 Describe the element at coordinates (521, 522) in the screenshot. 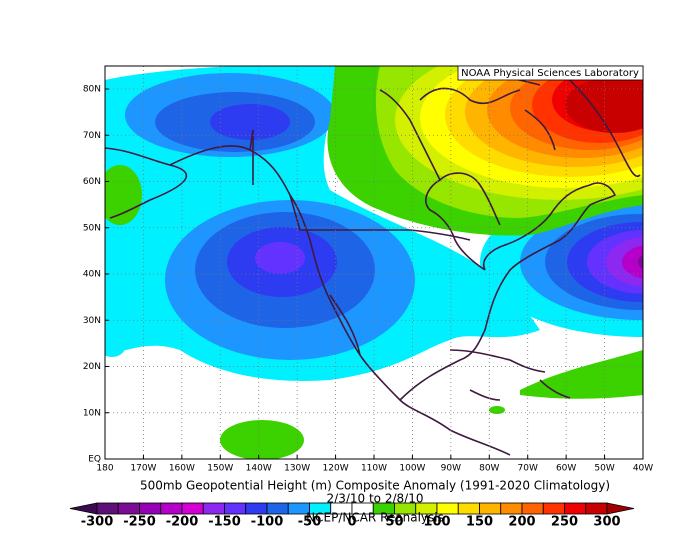

I see `colorbar-label: 200` at that location.